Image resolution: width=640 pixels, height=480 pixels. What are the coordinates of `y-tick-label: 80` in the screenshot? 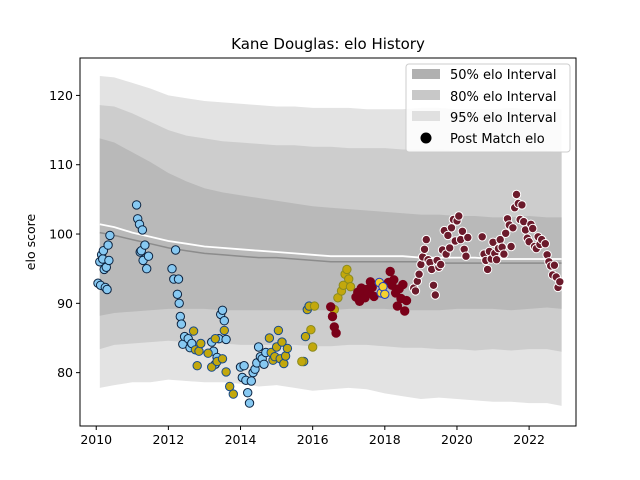 It's located at (65, 372).